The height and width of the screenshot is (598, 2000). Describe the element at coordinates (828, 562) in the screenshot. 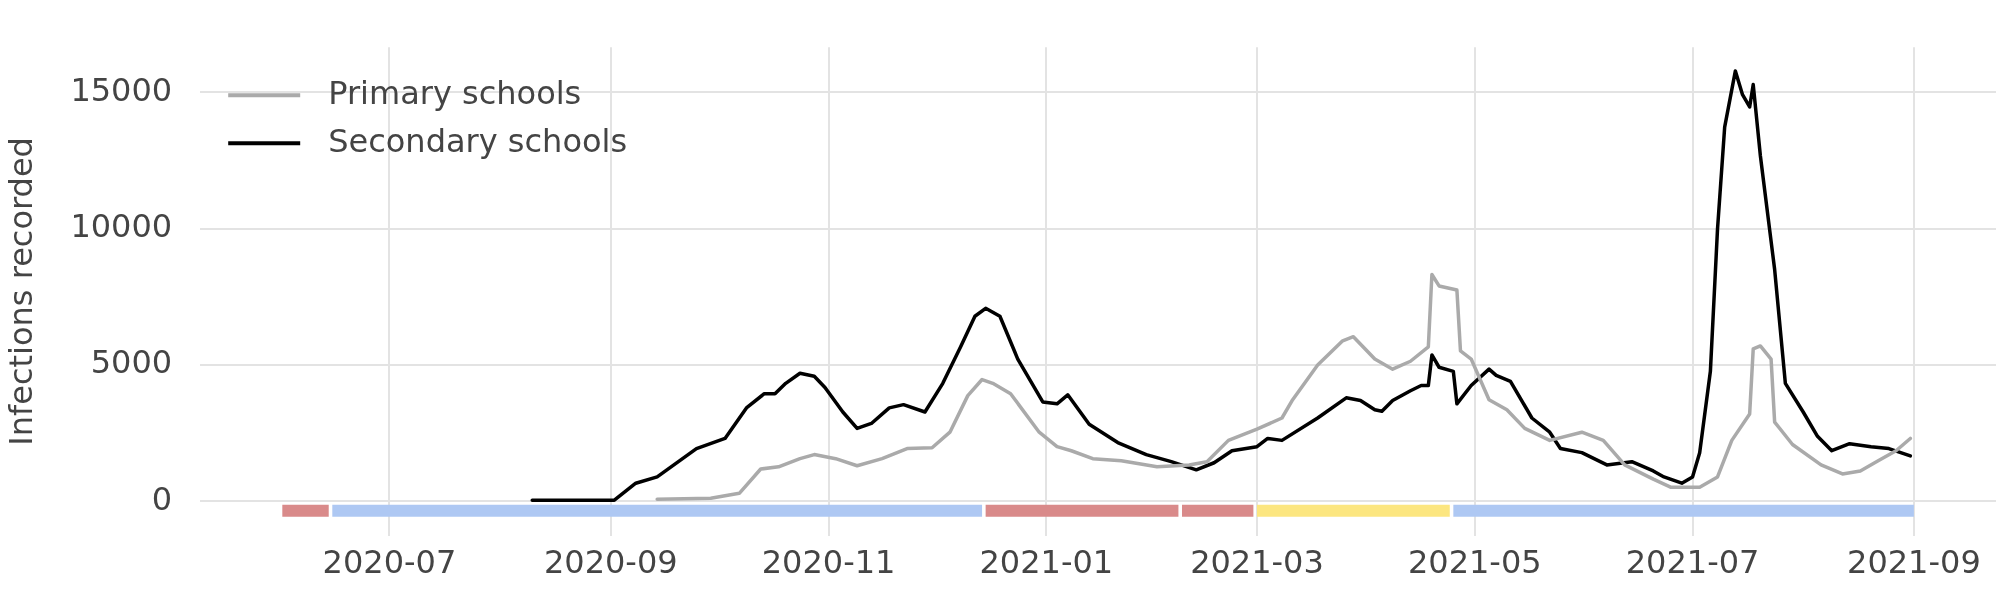

I see `x-tick-label: 2020-11` at that location.